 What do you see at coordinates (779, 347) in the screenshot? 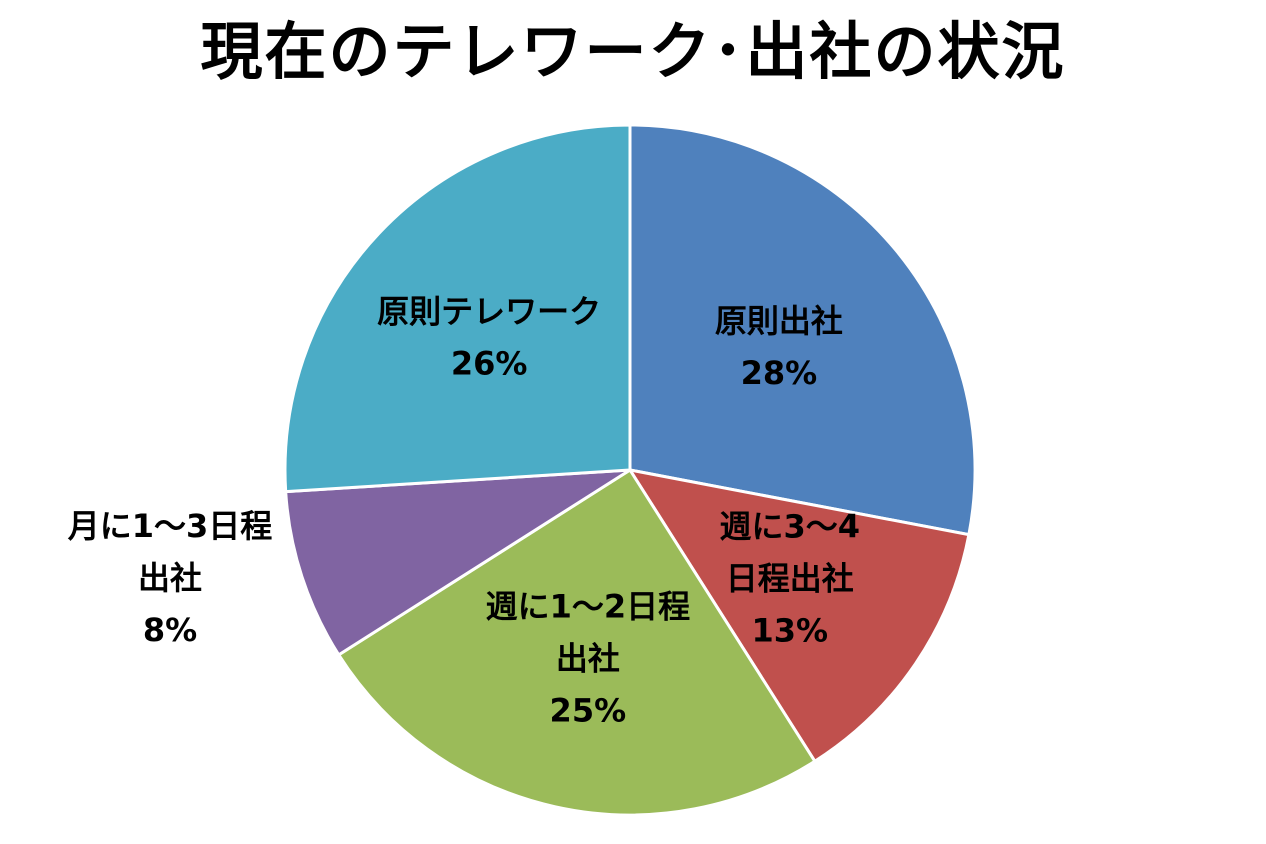
I see `slice-label: 原則出社 28%` at bounding box center [779, 347].